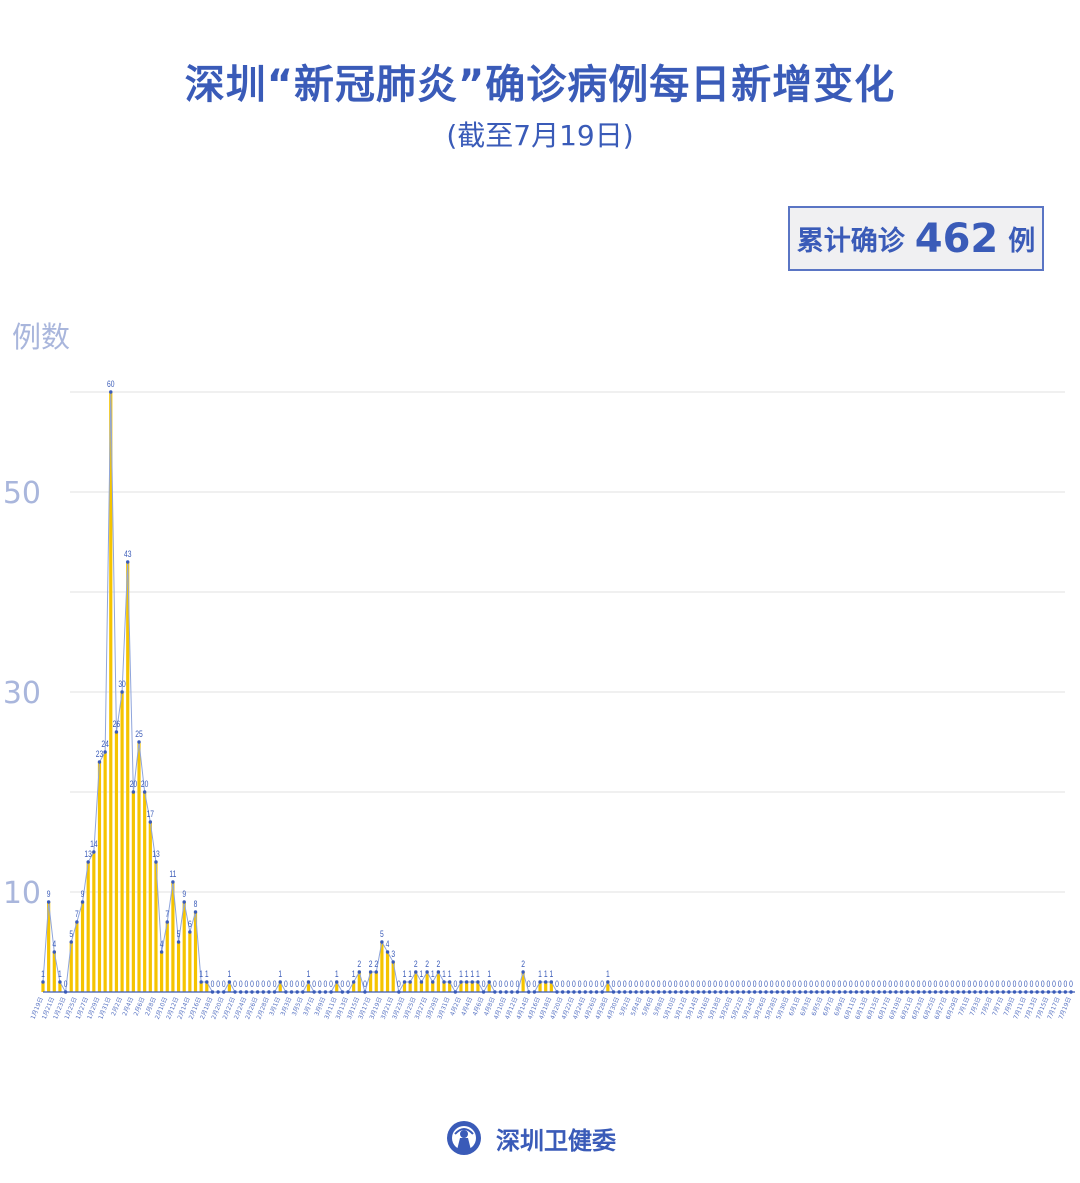 The image size is (1080, 1183). What do you see at coordinates (172, 874) in the screenshot?
I see `data-label: 11` at bounding box center [172, 874].